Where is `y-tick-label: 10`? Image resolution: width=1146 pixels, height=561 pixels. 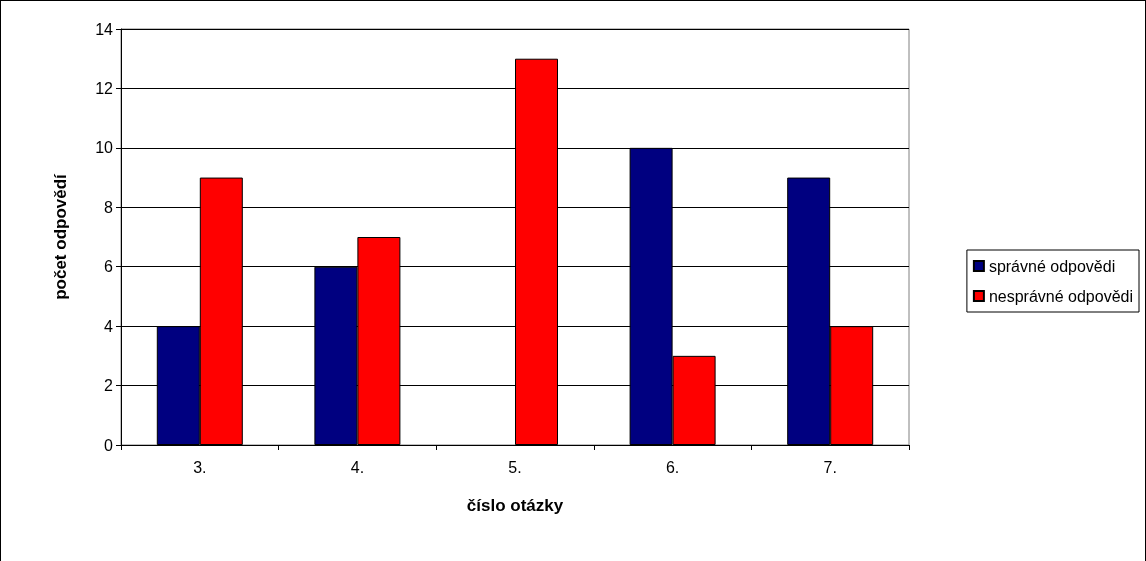
y-tick-label: 10 is located at coordinates (104, 148).